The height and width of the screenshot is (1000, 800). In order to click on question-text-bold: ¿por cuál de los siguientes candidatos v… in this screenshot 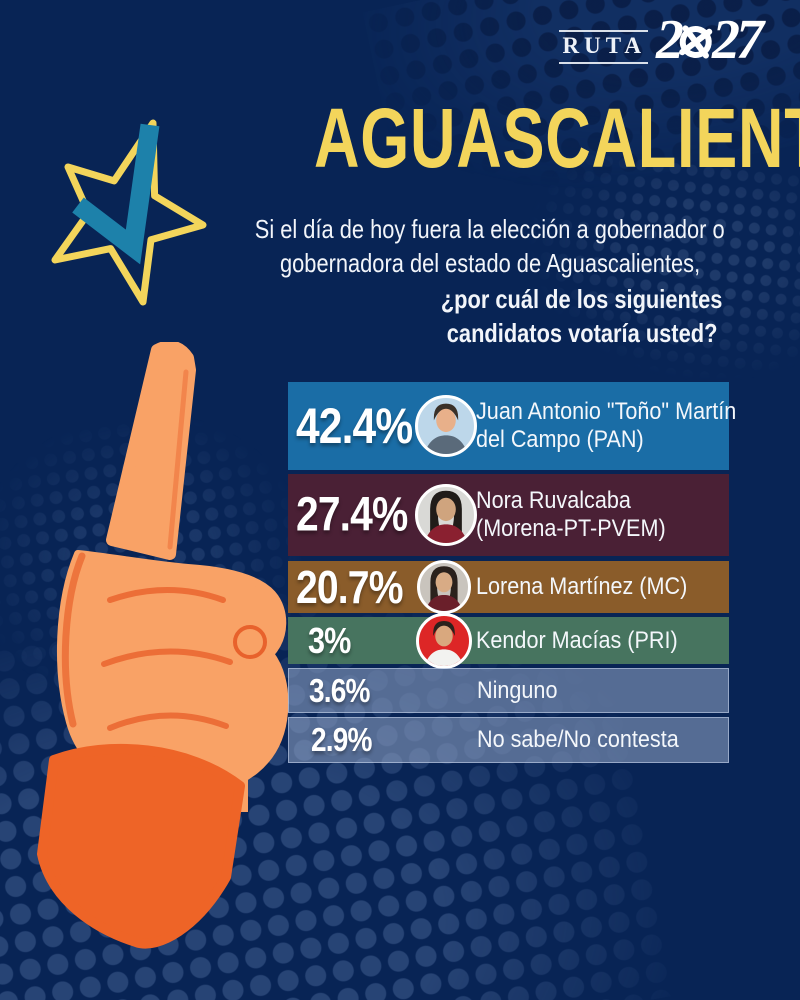, I will do `click(516, 316)`.